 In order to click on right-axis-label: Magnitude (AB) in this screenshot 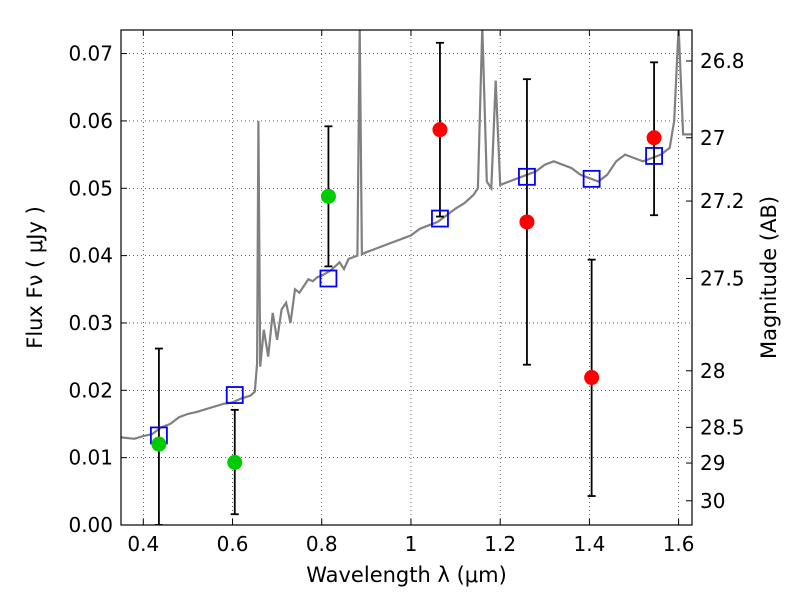, I will do `click(769, 277)`.